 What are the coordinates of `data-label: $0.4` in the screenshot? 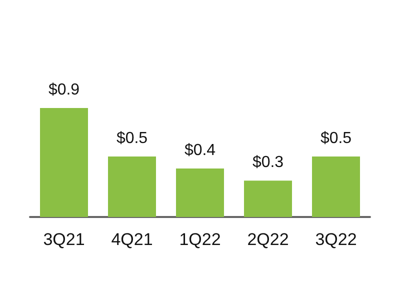 It's located at (200, 151).